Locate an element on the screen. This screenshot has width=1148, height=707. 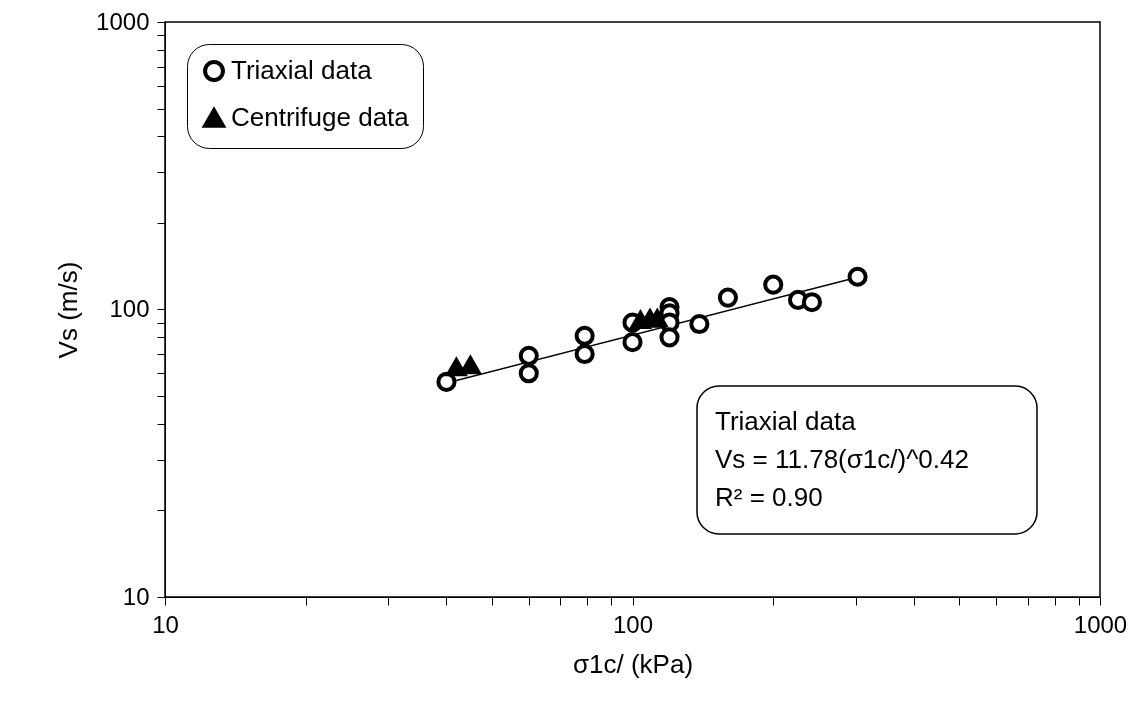
y-axis-title: Vs (m/s) is located at coordinates (68, 310).